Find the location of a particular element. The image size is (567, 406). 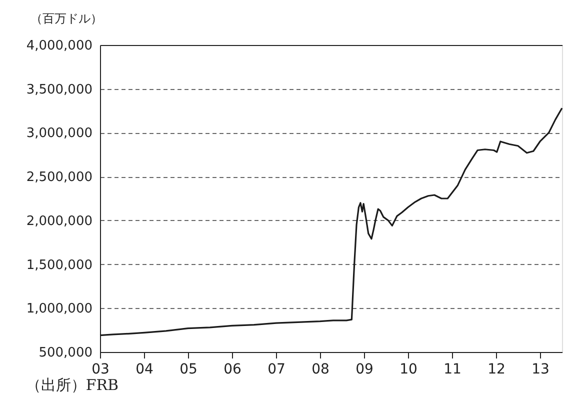

y-tick-label: 3,500,000 is located at coordinates (59, 90).